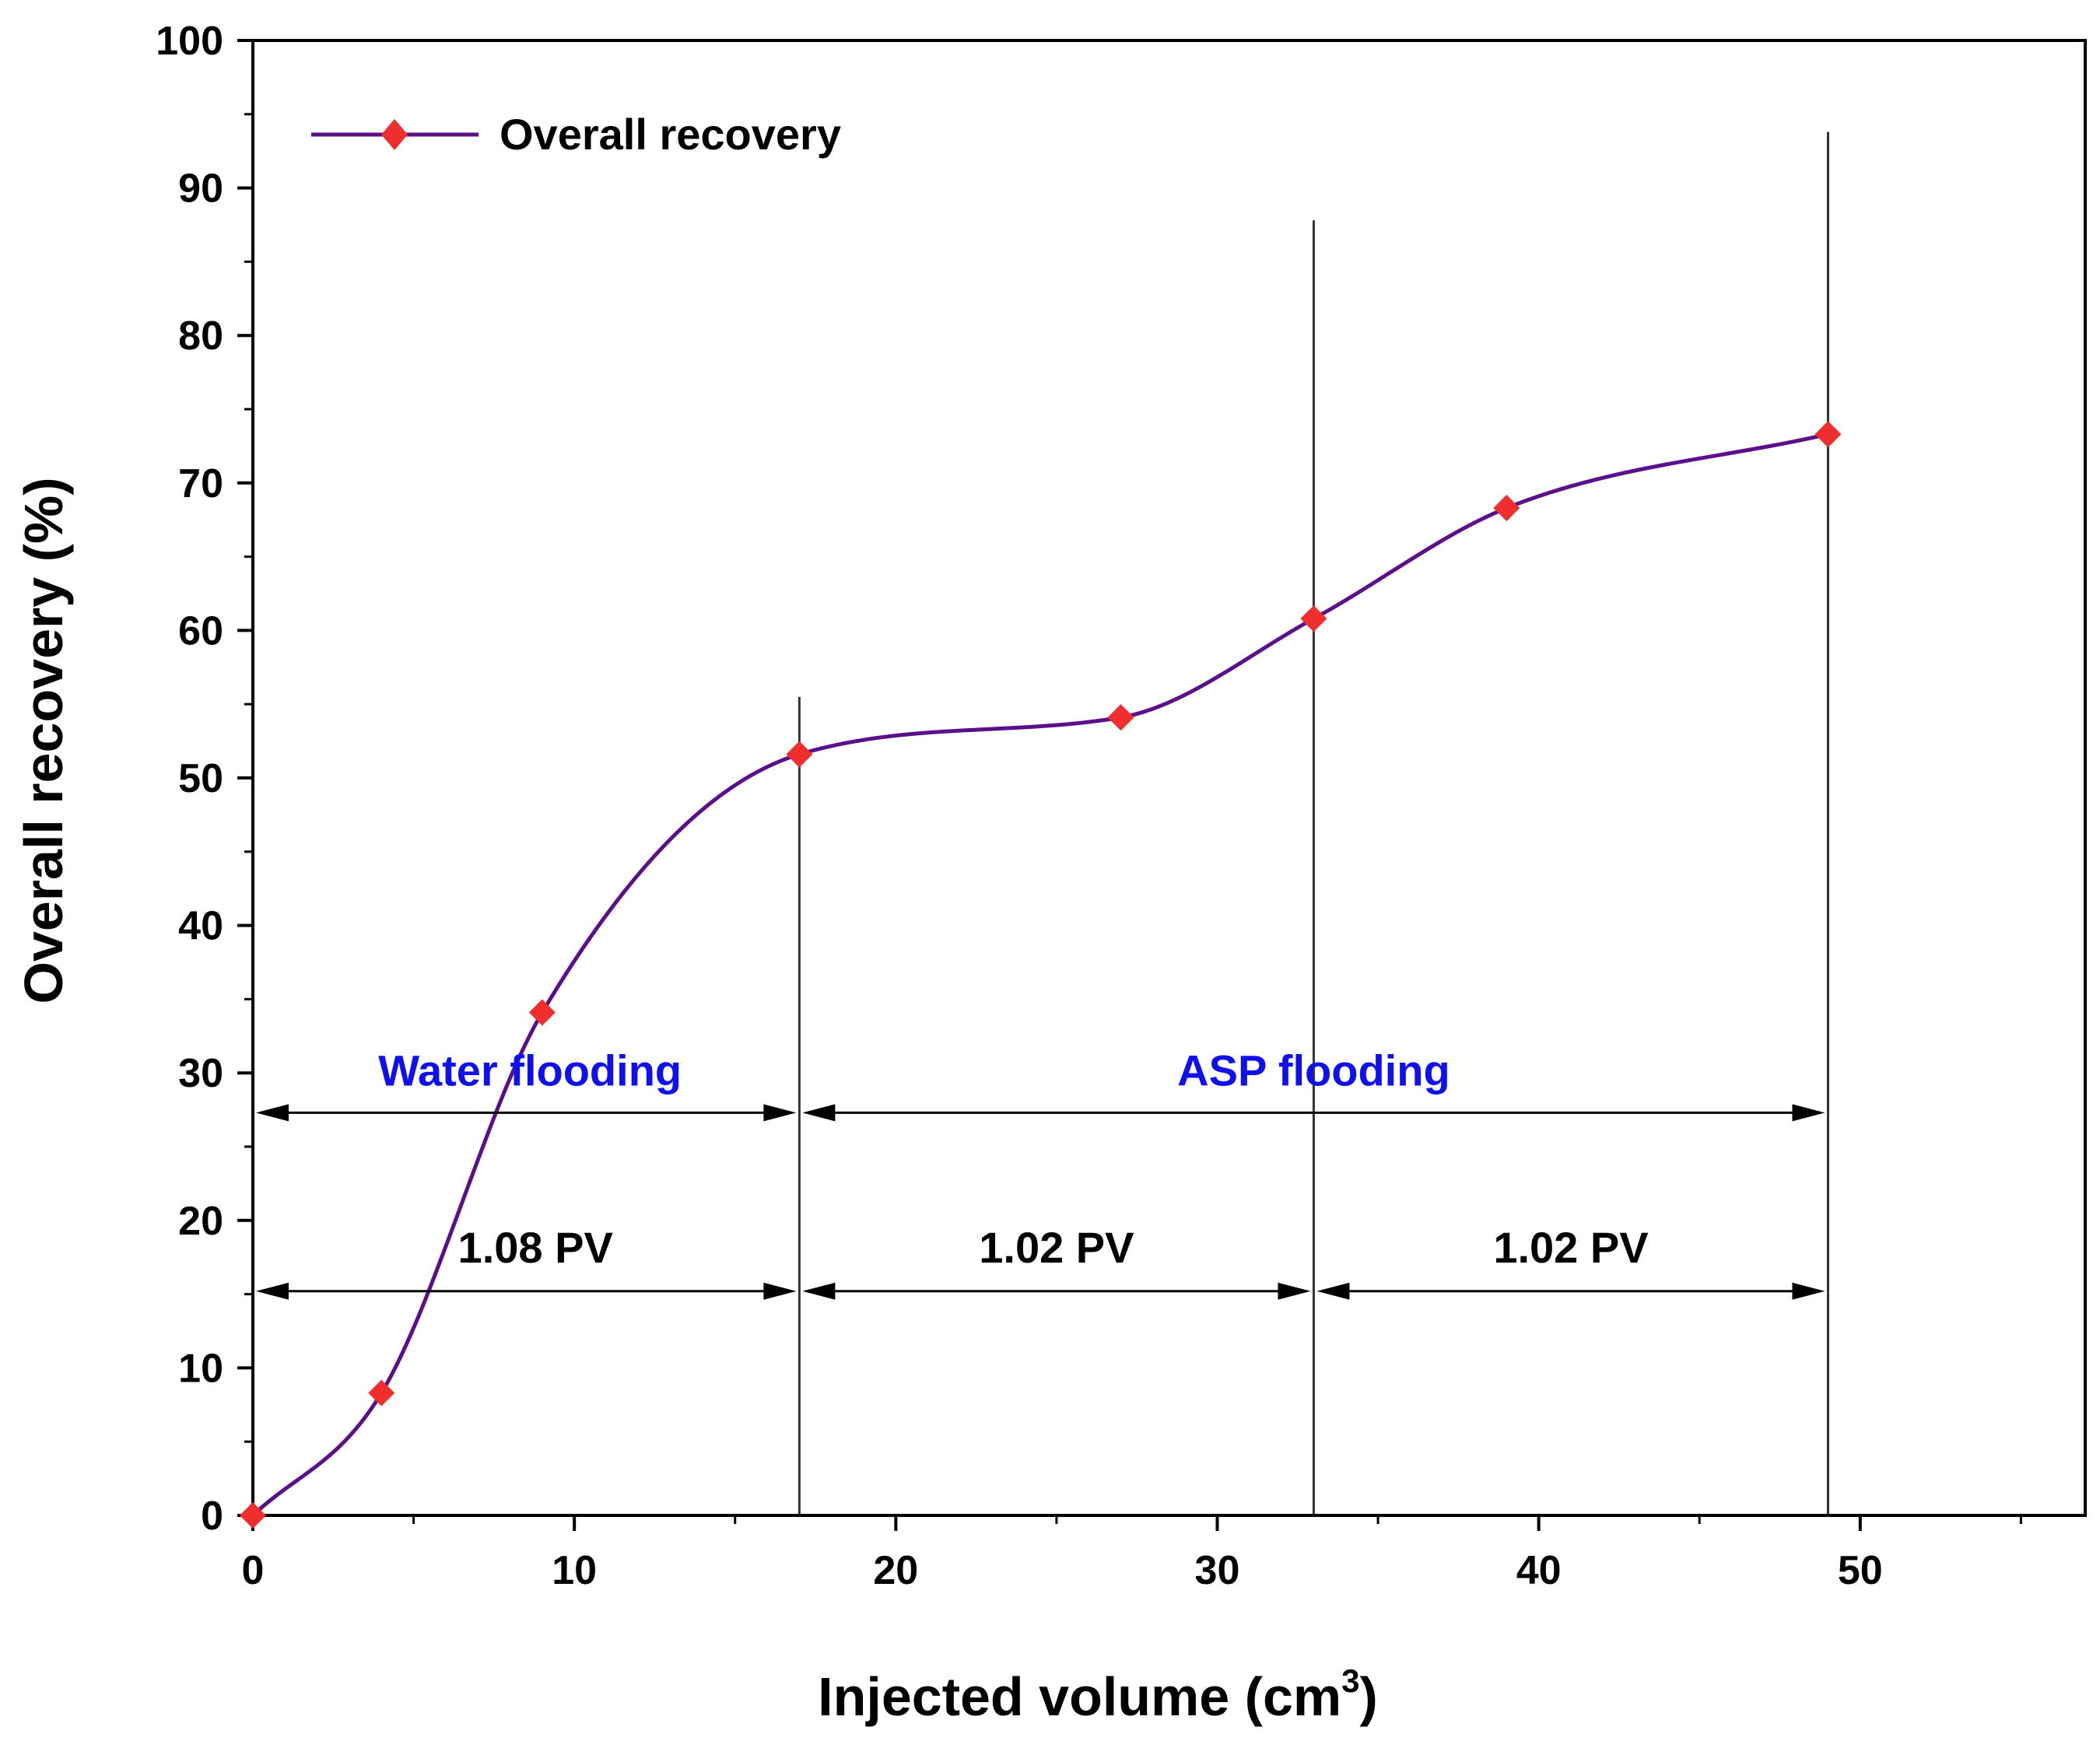 The width and height of the screenshot is (2100, 1748). I want to click on y-tick-label: 100, so click(189, 42).